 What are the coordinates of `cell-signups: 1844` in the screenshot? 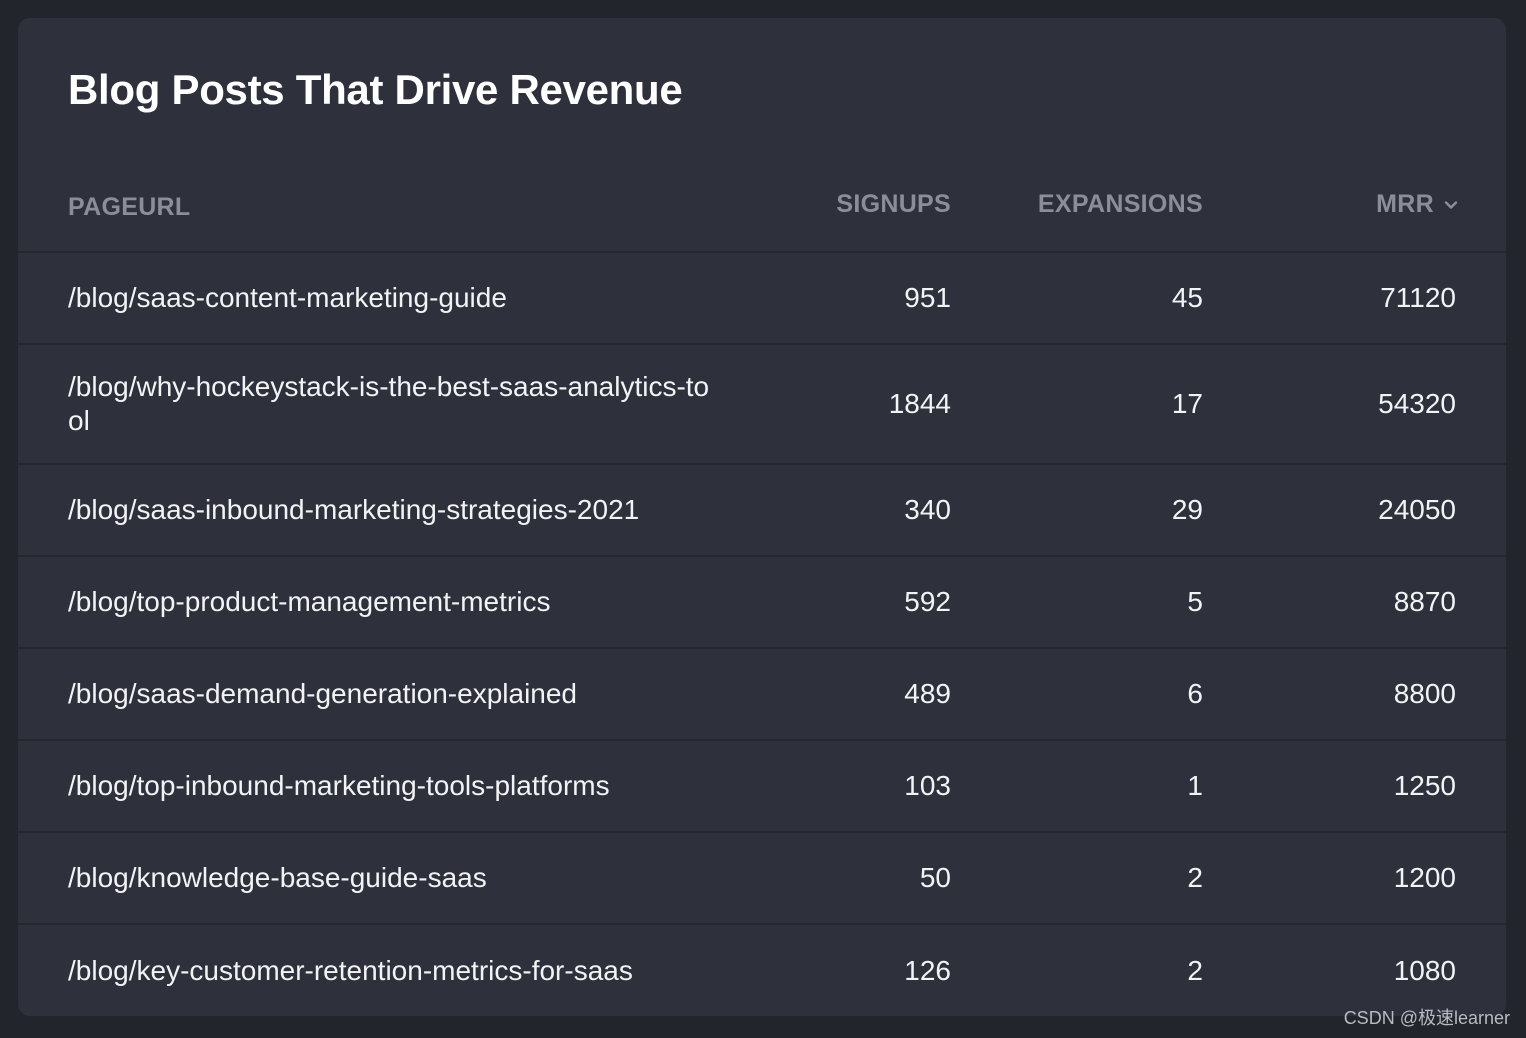 It's located at (919, 403).